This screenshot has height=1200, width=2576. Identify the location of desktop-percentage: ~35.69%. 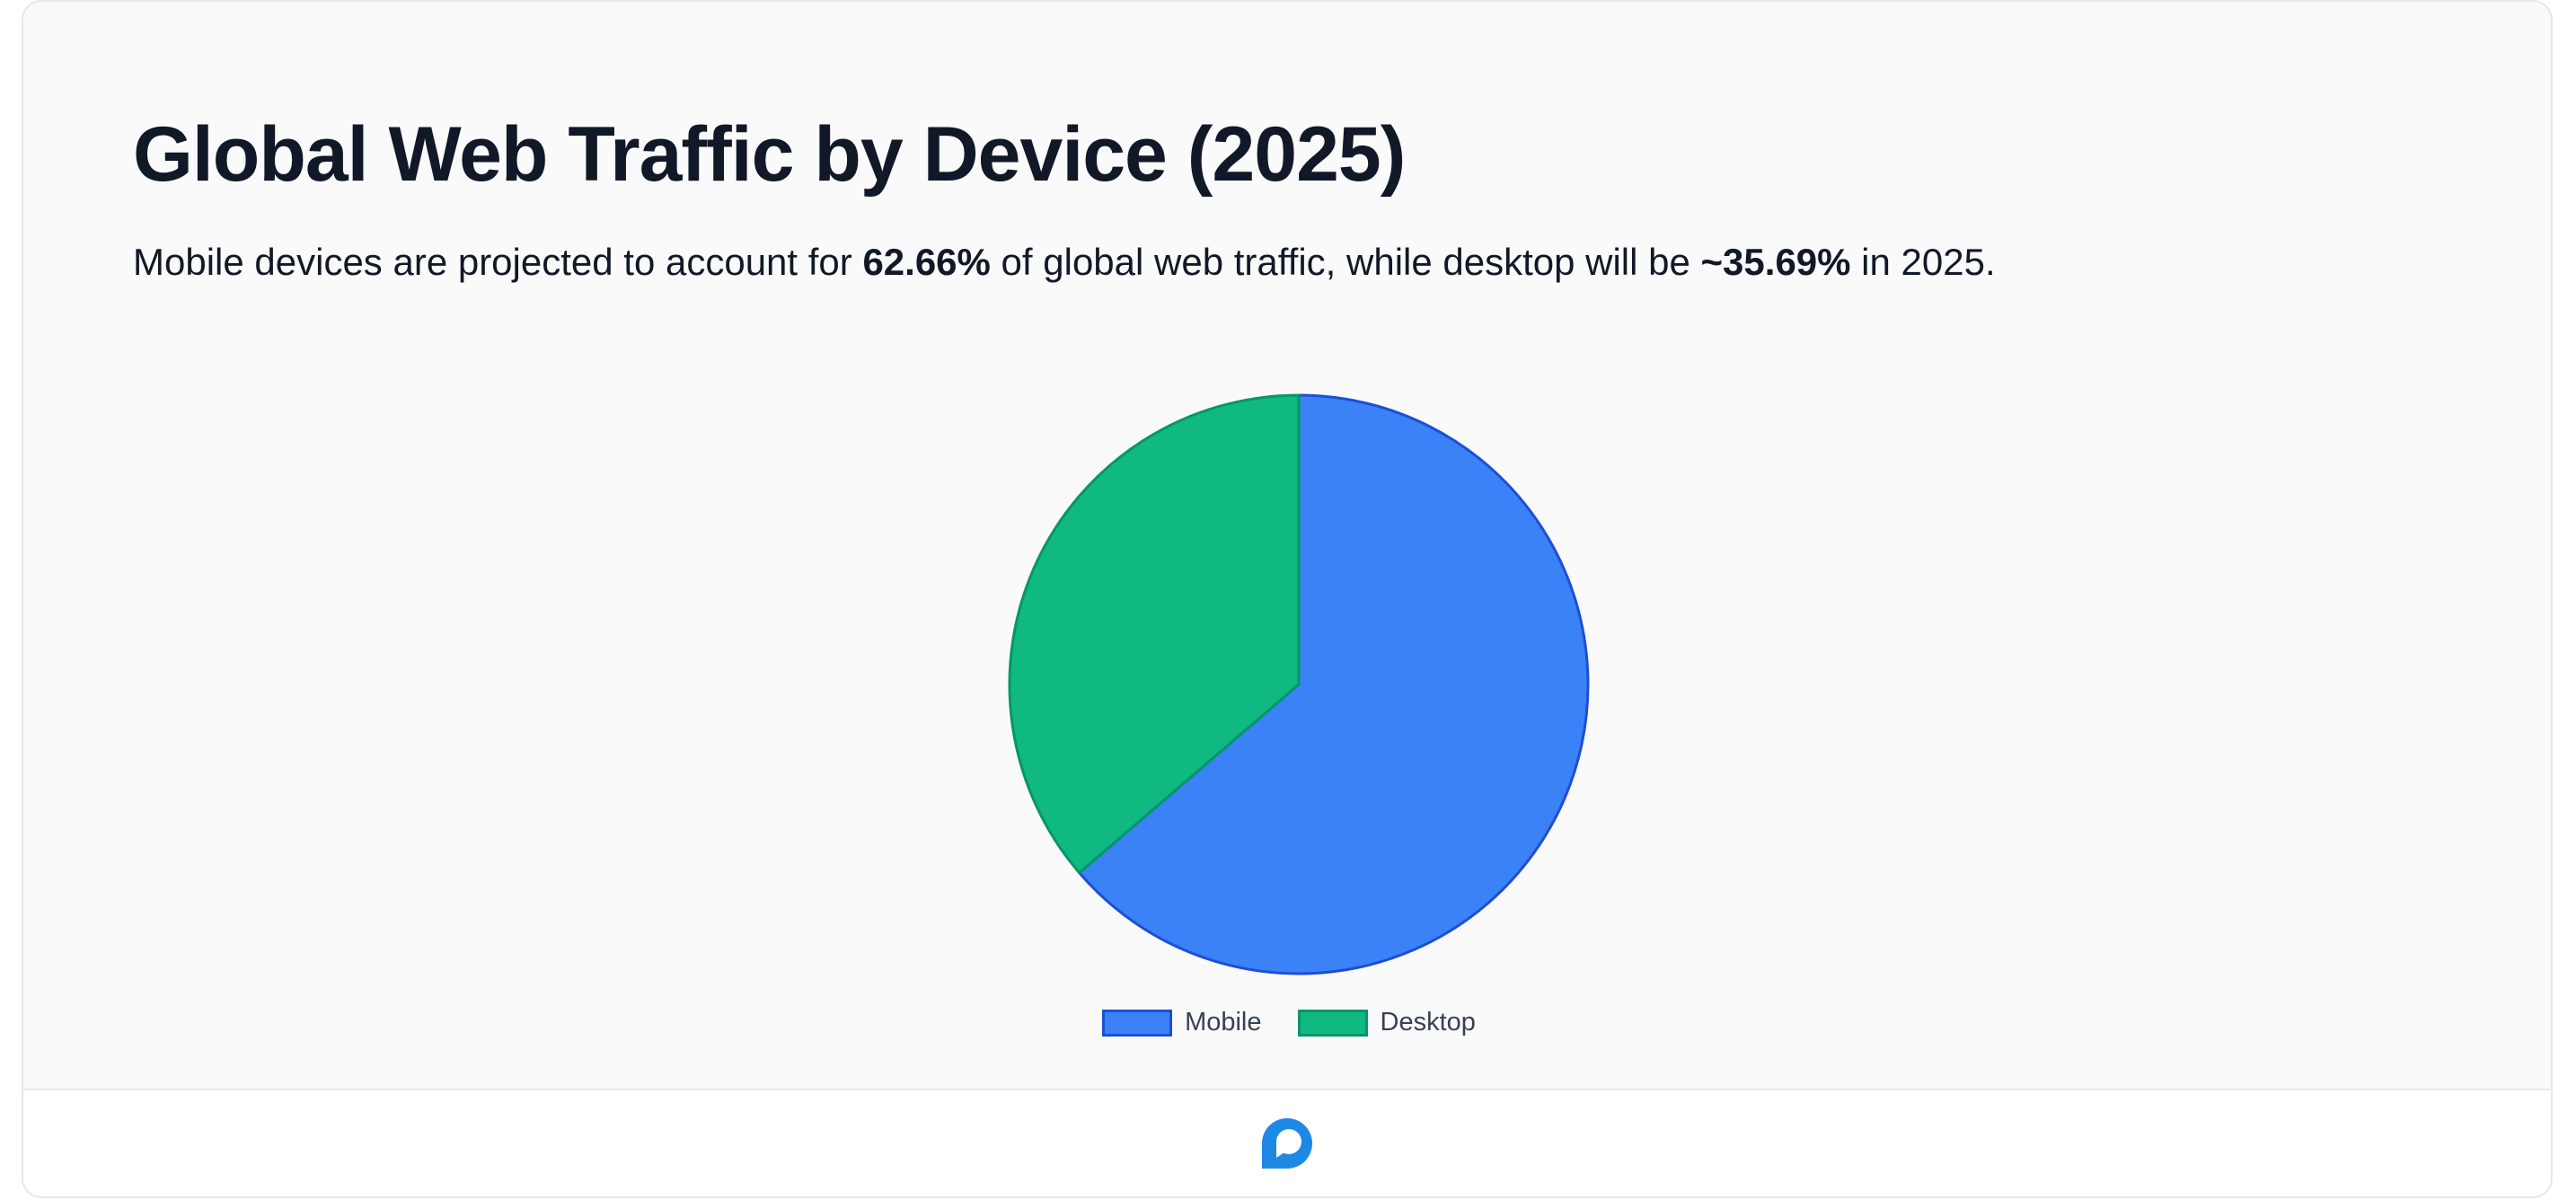
(1775, 262).